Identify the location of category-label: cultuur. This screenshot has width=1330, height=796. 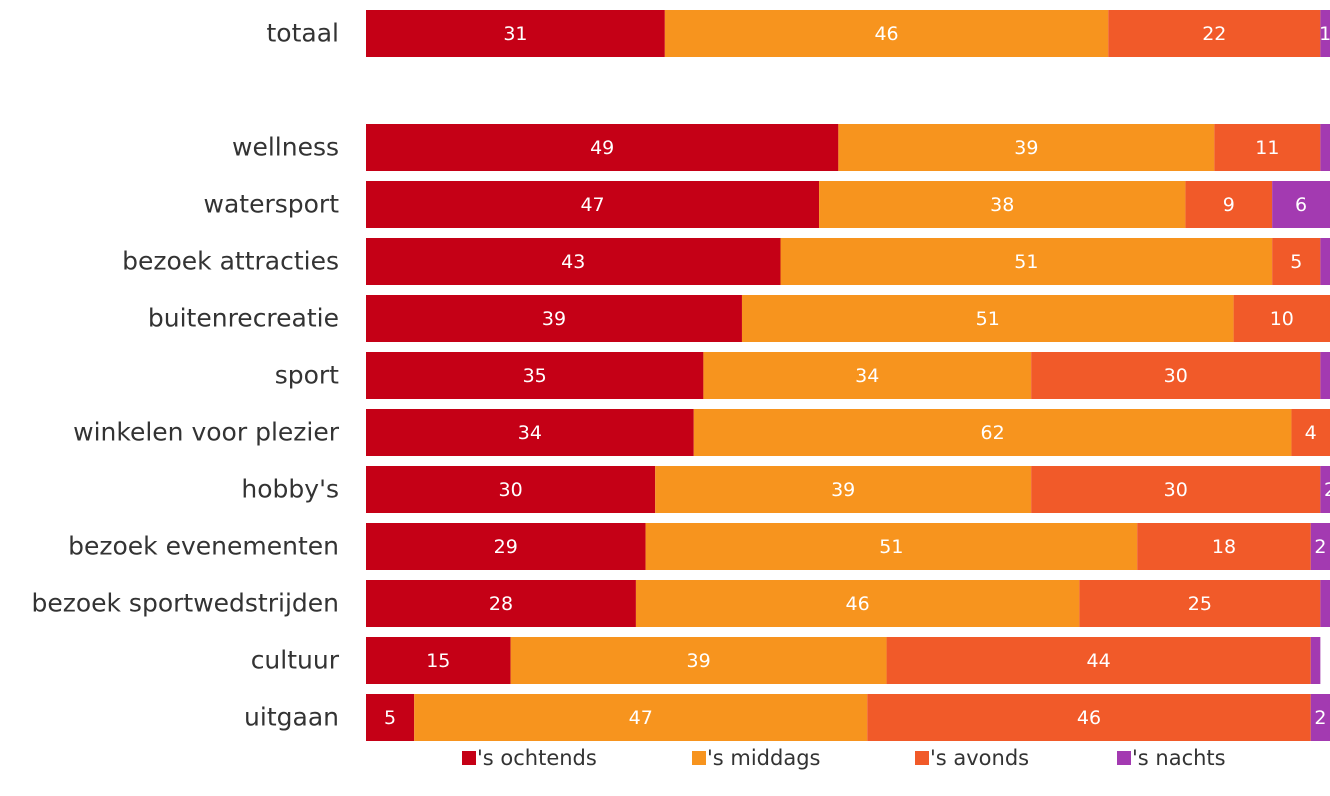
(295, 660).